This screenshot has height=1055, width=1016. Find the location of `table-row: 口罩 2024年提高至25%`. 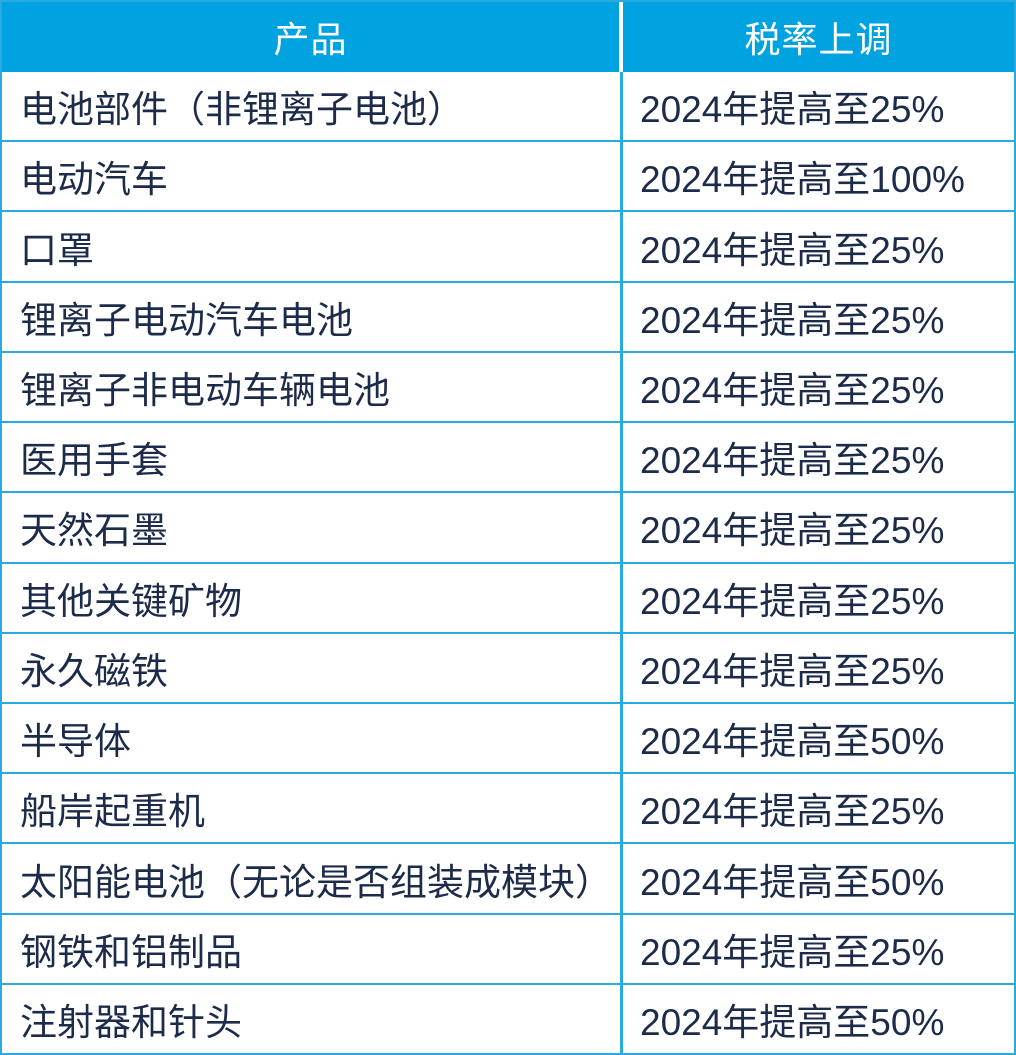

table-row: 口罩 2024年提高至25% is located at coordinates (508, 245).